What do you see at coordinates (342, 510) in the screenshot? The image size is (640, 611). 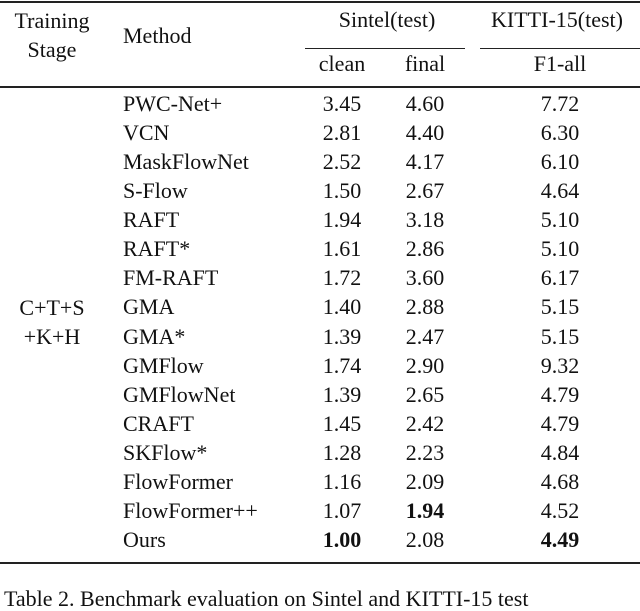 I see `value-cell: 1.07` at bounding box center [342, 510].